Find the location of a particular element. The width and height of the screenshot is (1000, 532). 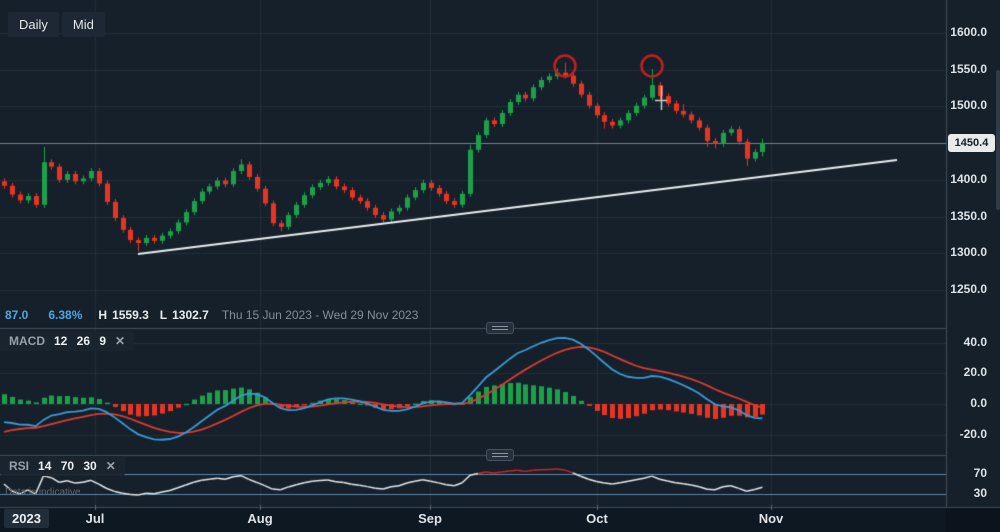

timeframe-toolbar: Daily Mid is located at coordinates (56, 24).